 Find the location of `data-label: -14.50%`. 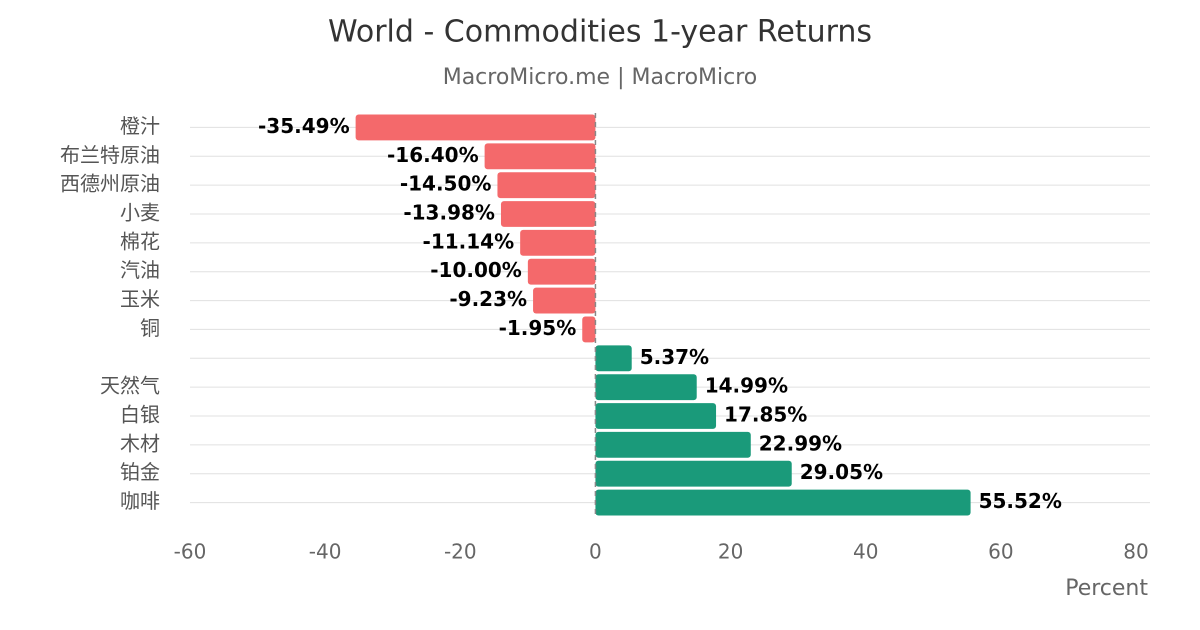

data-label: -14.50% is located at coordinates (446, 184).